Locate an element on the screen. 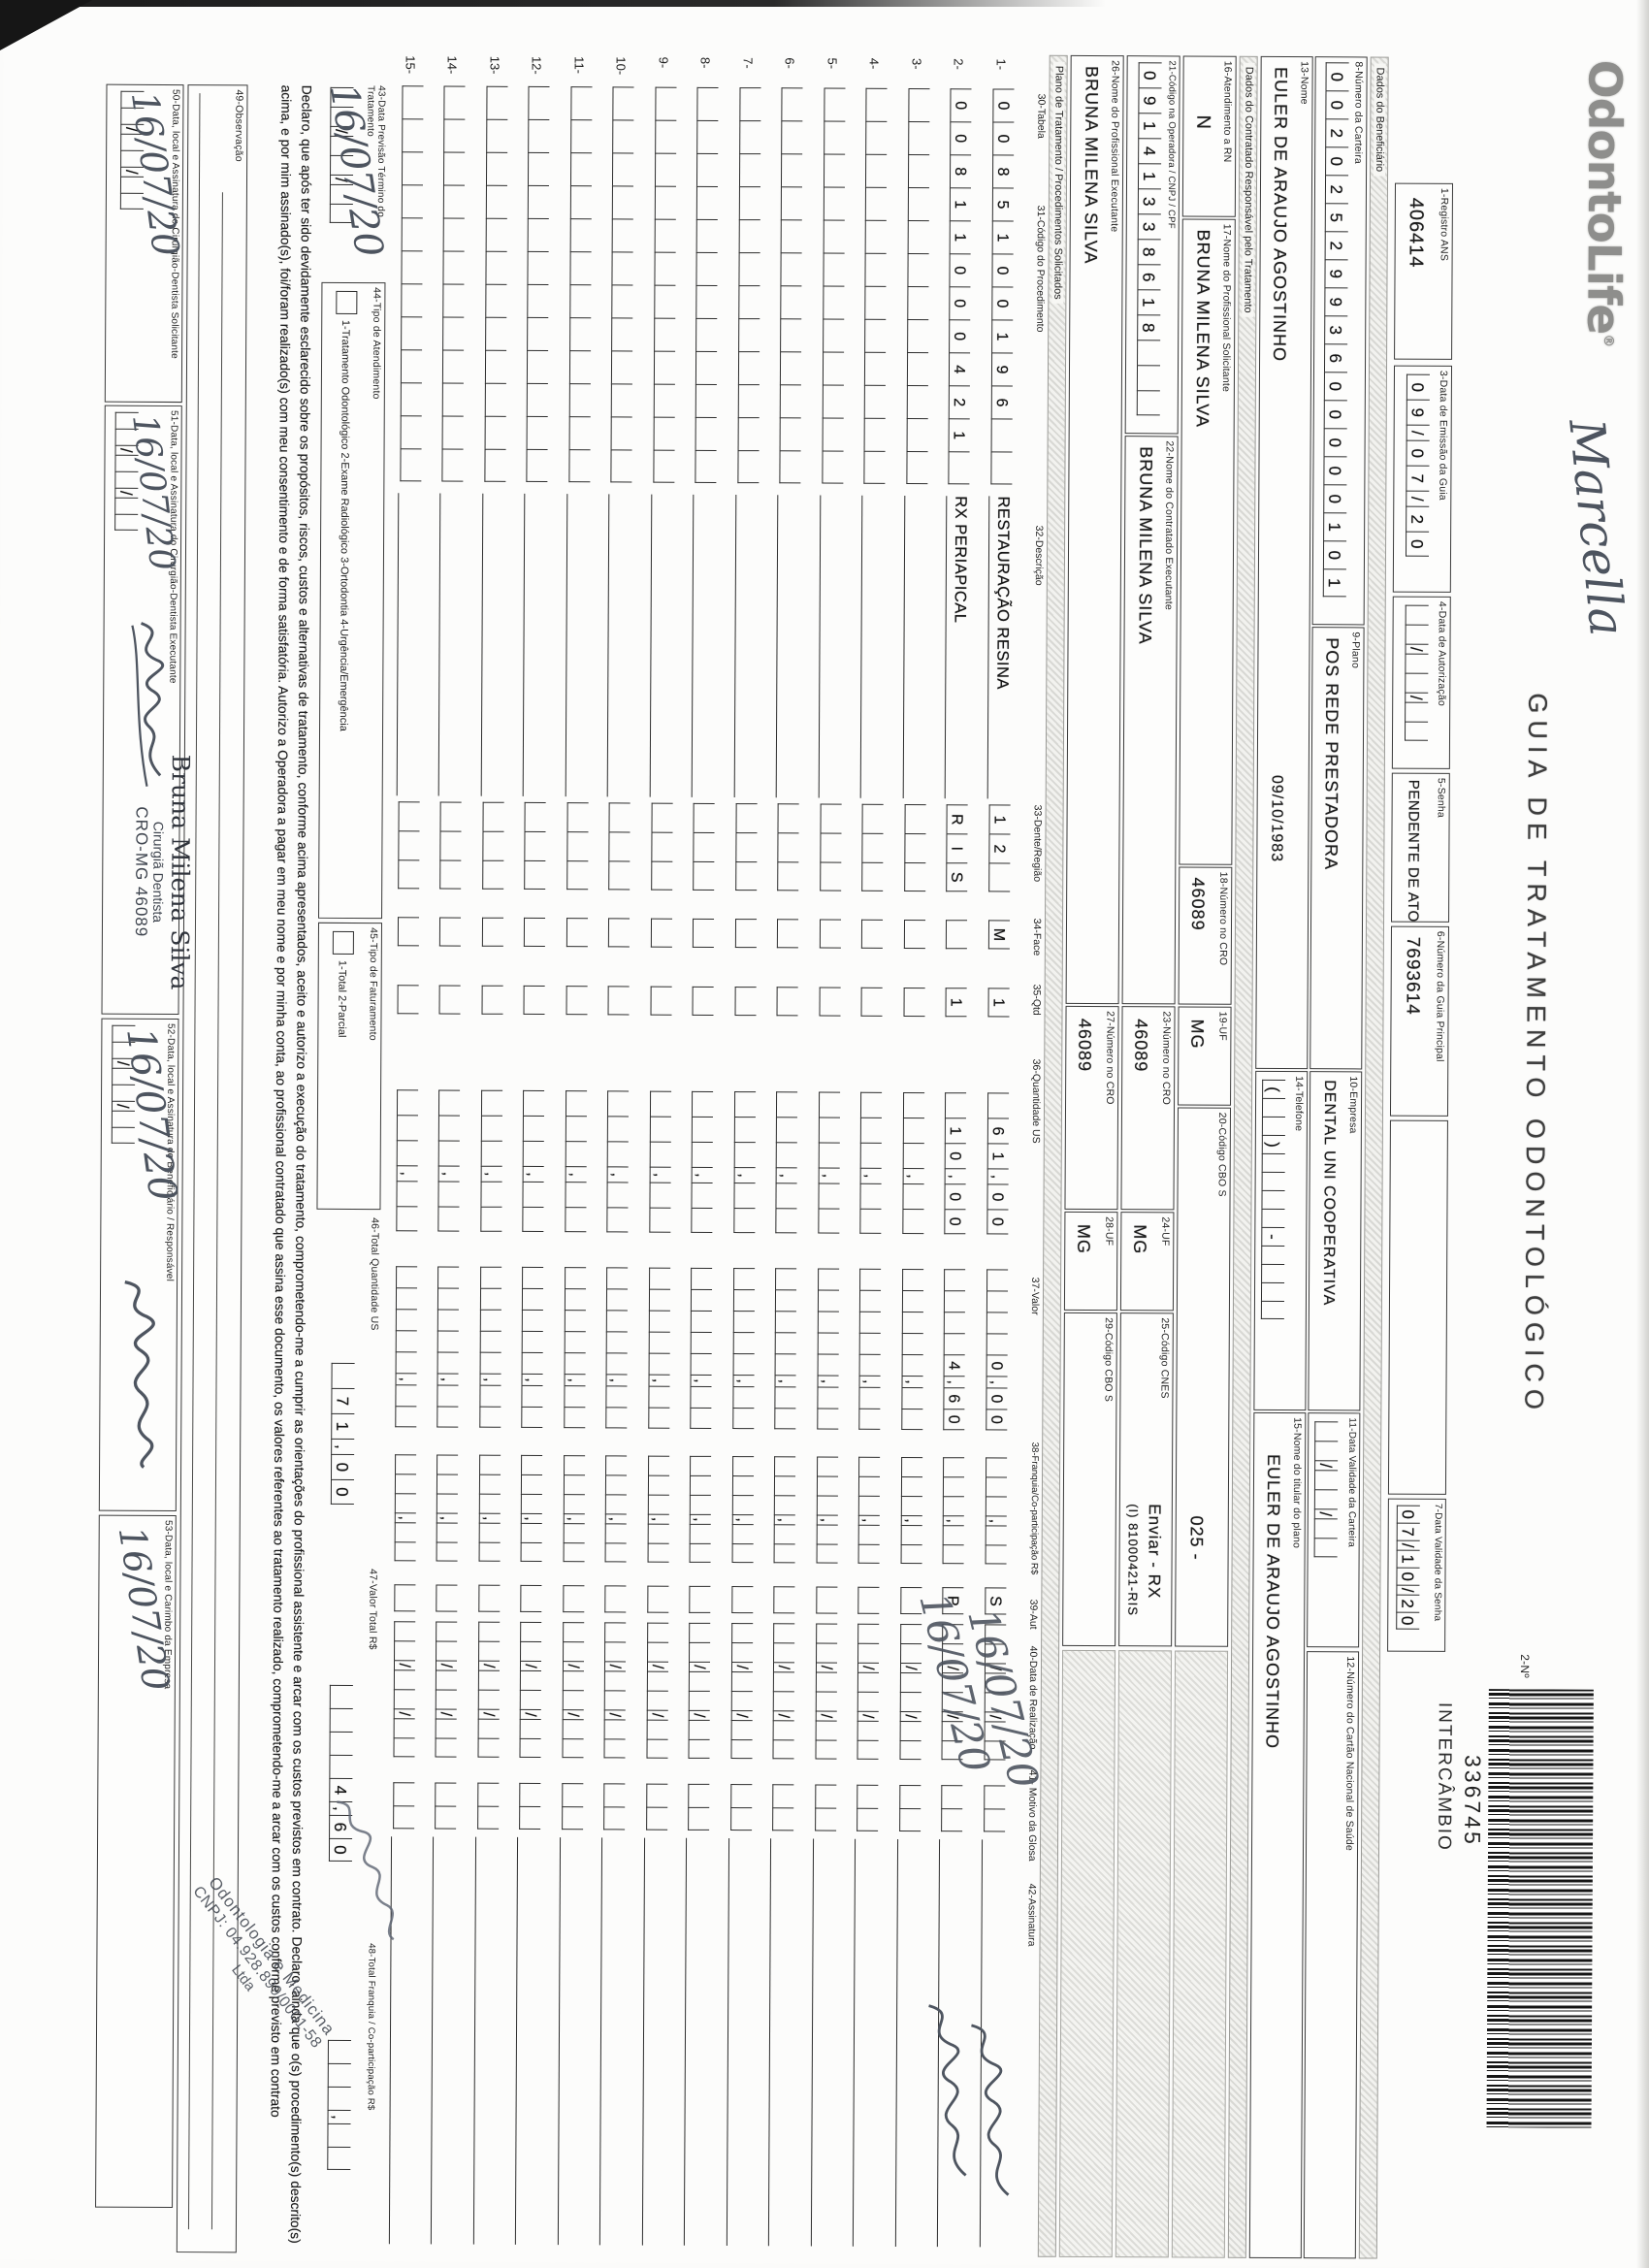 The height and width of the screenshot is (2268, 1649). field-value: 46089 is located at coordinates (1198, 904).